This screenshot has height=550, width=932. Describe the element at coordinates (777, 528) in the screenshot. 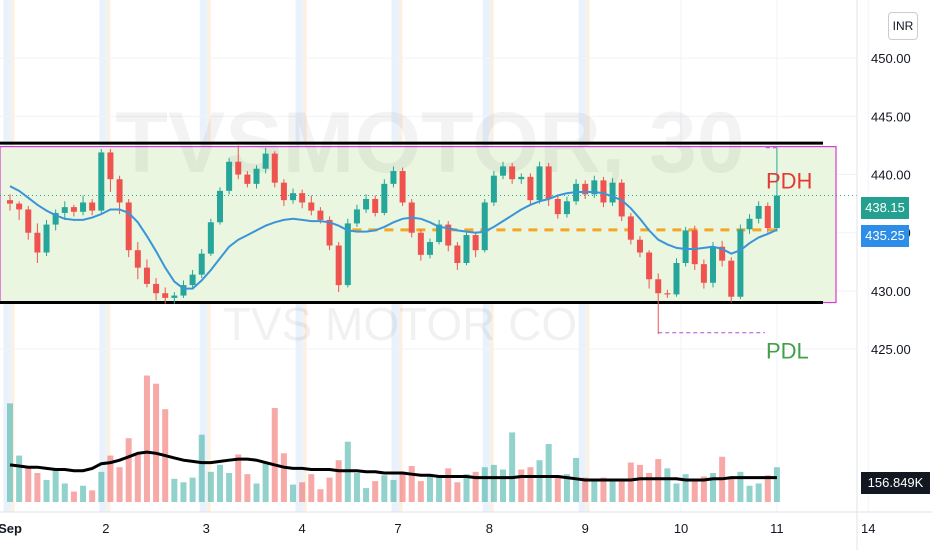

I see `time-axis-label: 11` at that location.